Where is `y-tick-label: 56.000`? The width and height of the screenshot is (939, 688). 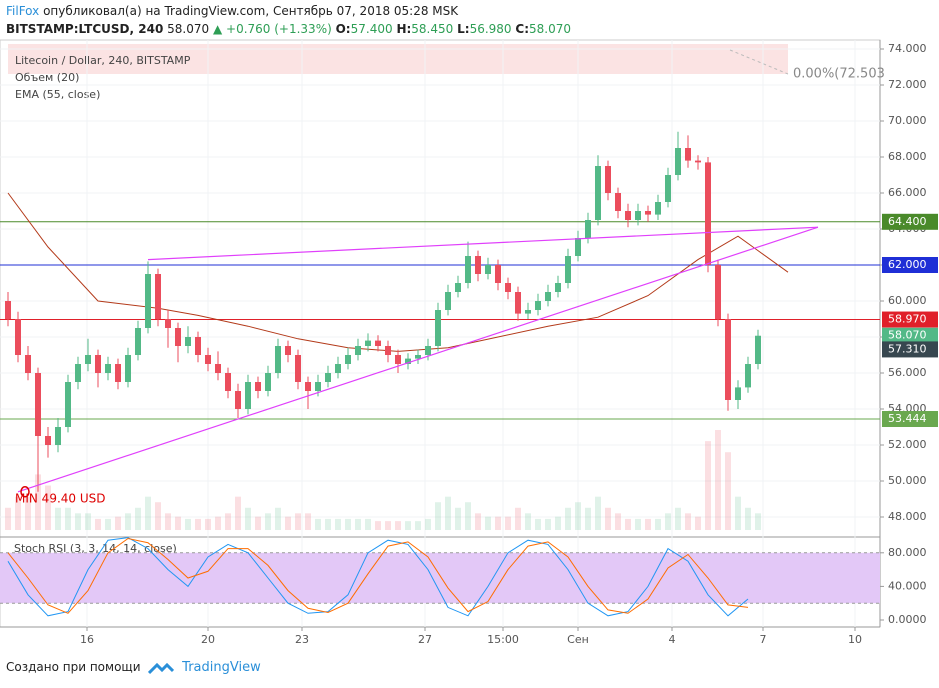 y-tick-label: 56.000 is located at coordinates (907, 372).